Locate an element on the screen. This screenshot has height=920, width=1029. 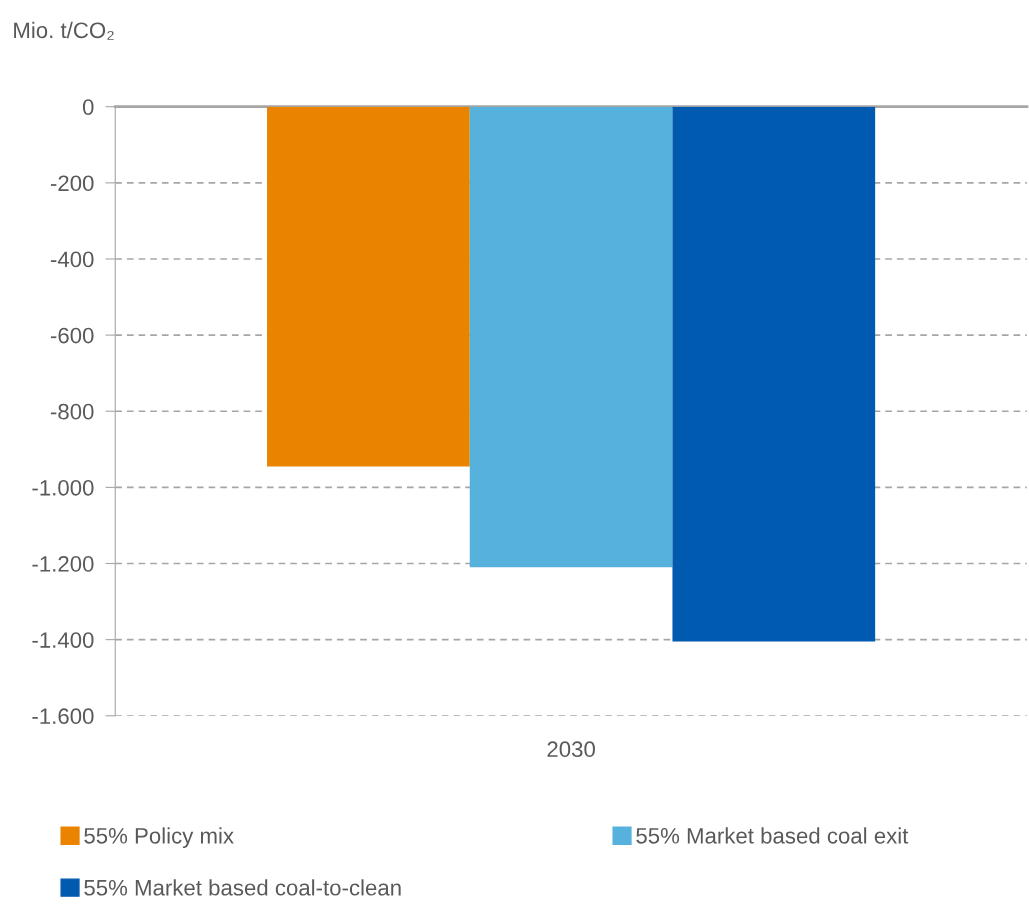
y-tick-label: -1.200 is located at coordinates (63, 564).